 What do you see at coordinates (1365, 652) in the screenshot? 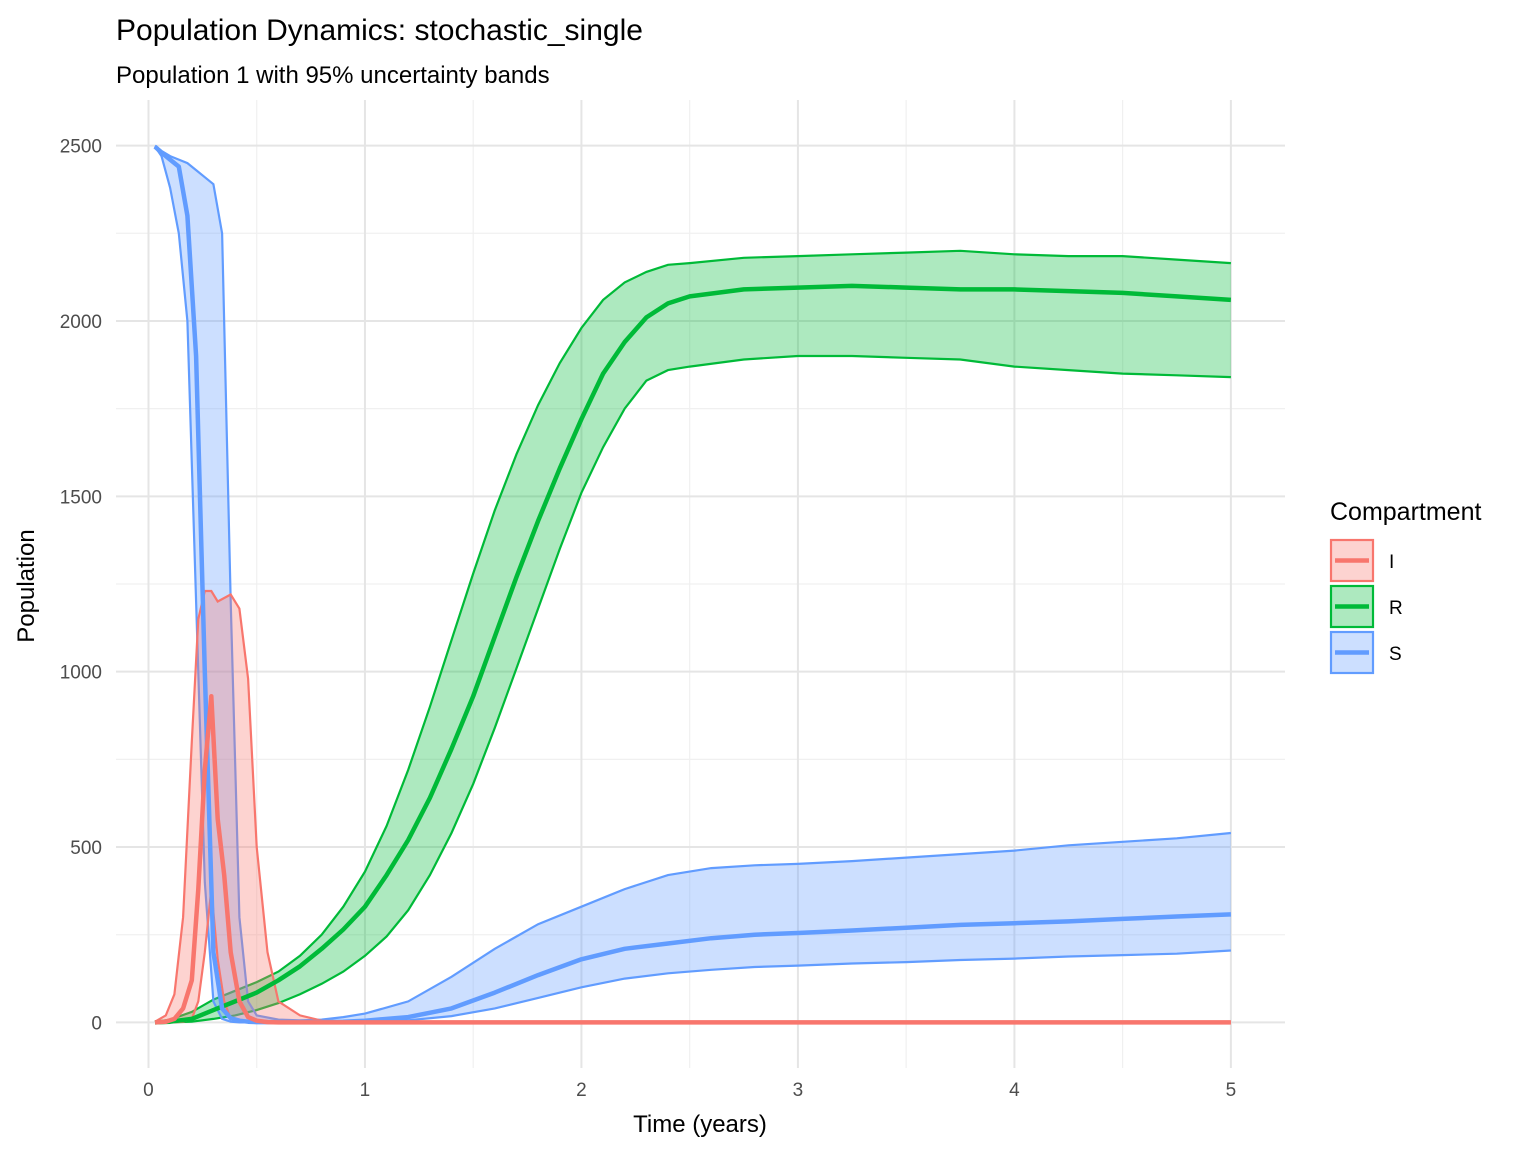
I see `legend-item-S: S` at bounding box center [1365, 652].